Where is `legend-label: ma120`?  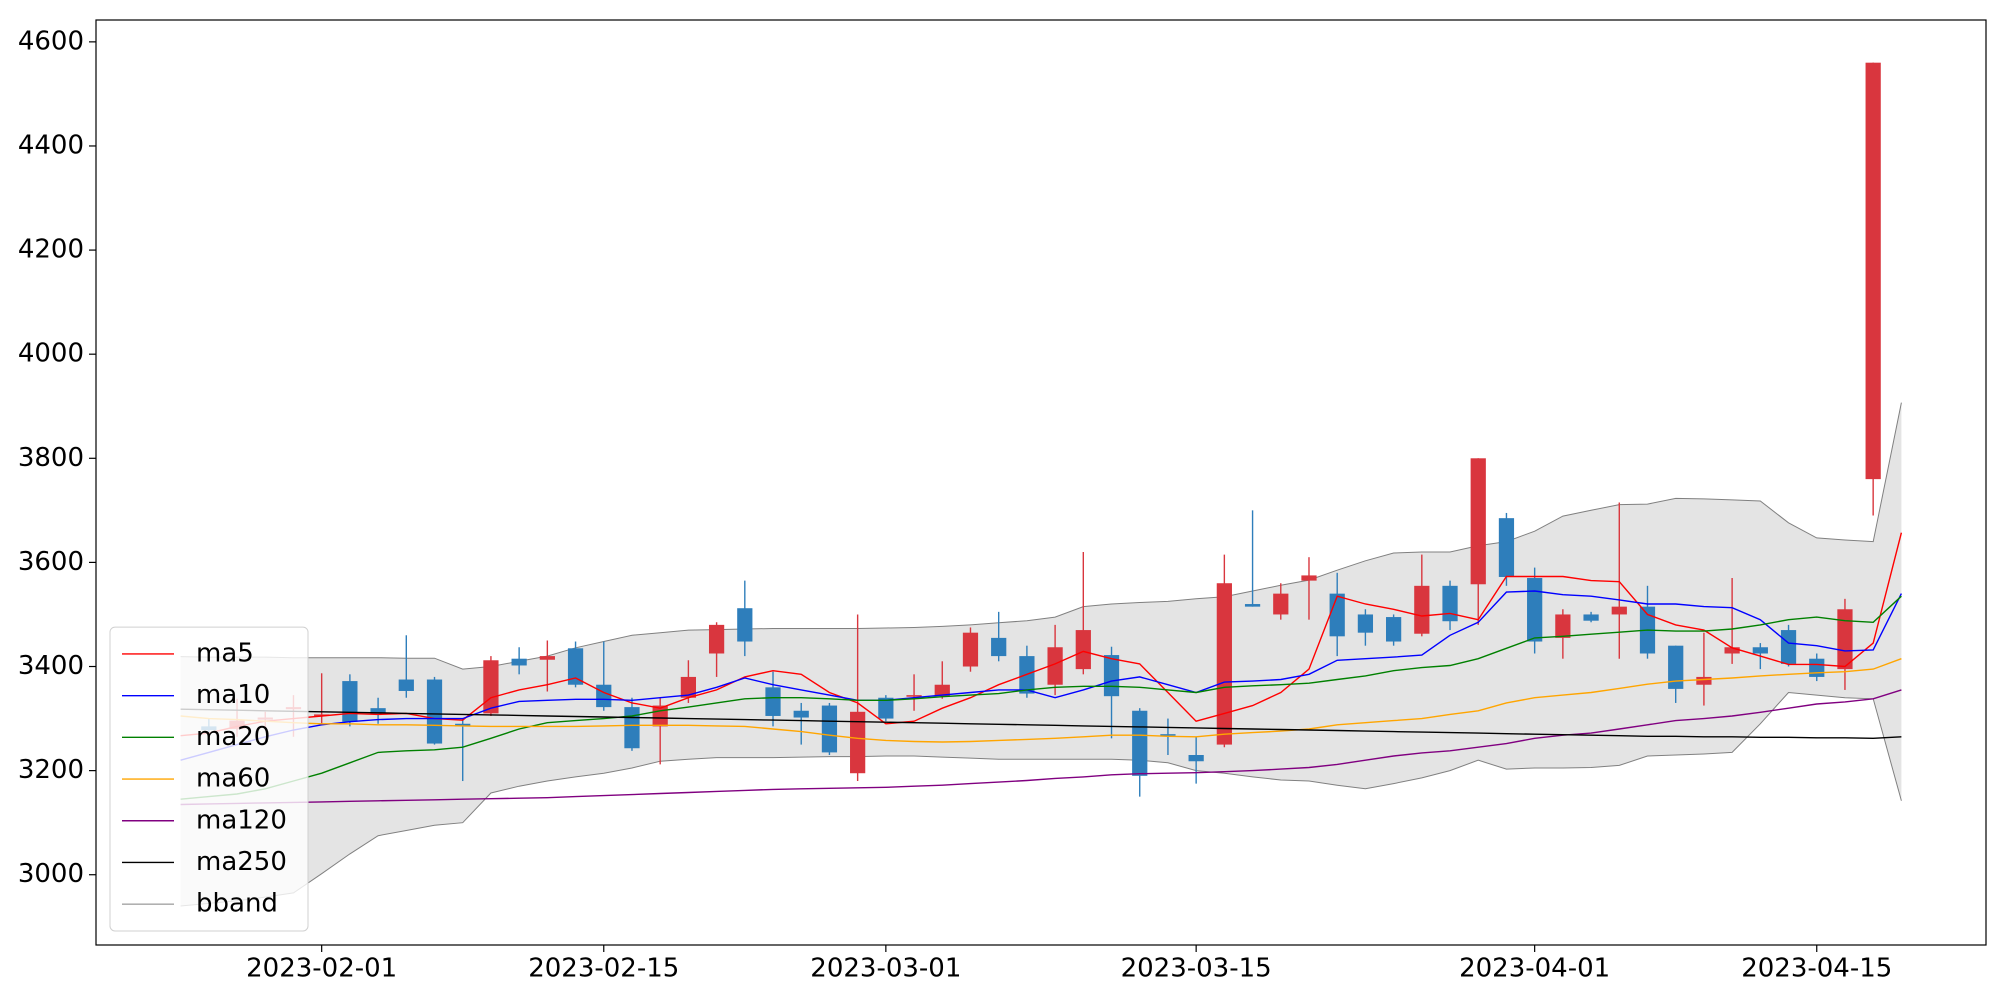
legend-label: ma120 is located at coordinates (241, 820).